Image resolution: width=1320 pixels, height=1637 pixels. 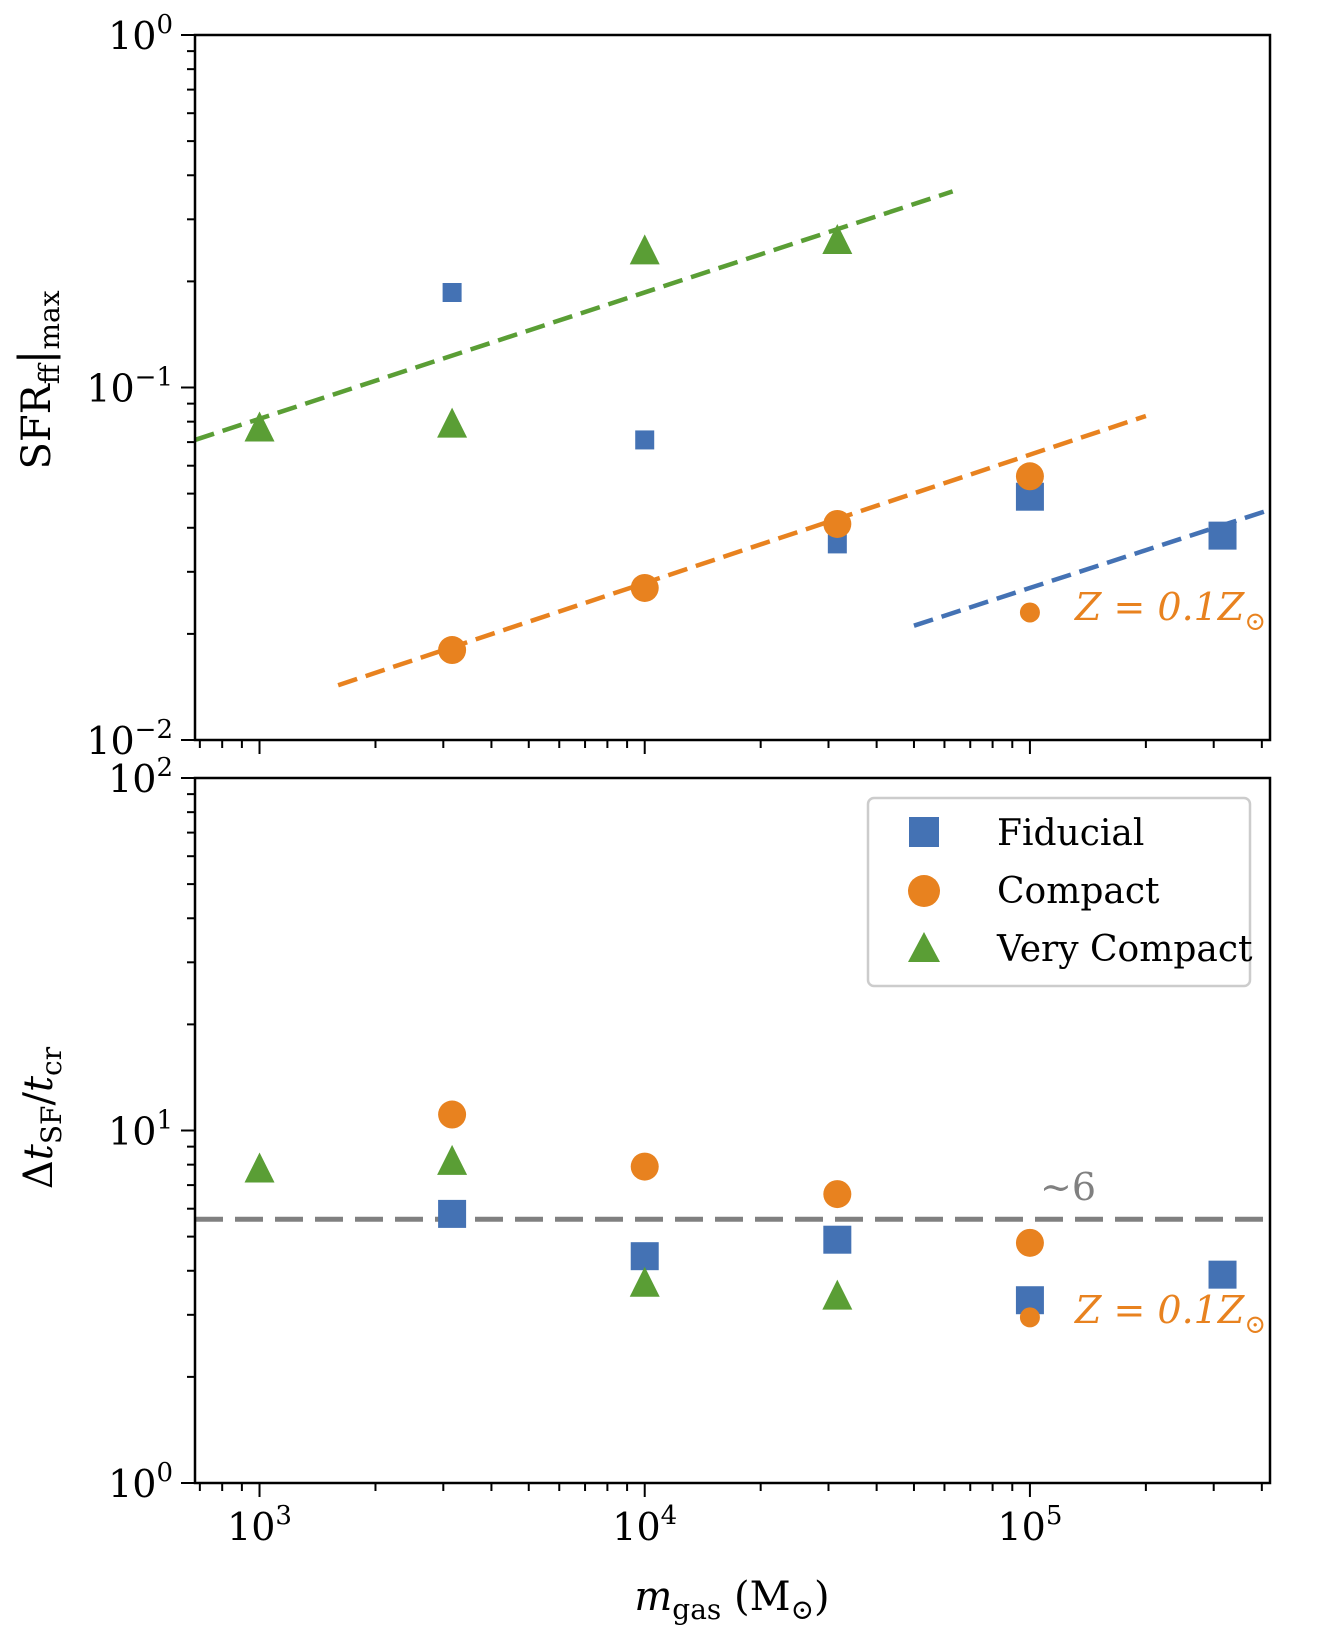 What do you see at coordinates (924, 832) in the screenshot?
I see `legend-fiducial-marker` at bounding box center [924, 832].